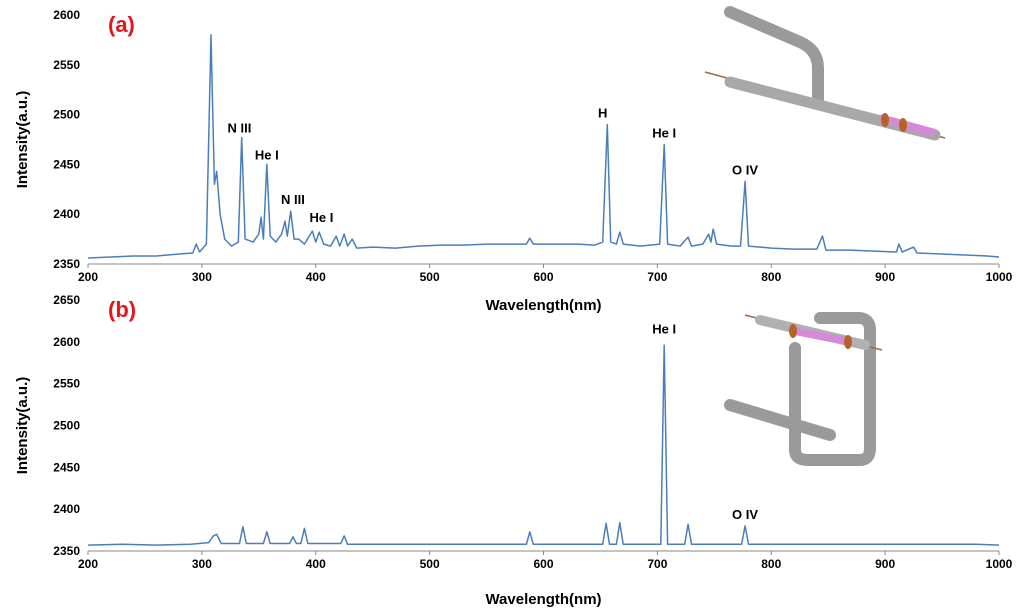 The image size is (1019, 614). Describe the element at coordinates (602, 113) in the screenshot. I see `peak-label: H` at that location.